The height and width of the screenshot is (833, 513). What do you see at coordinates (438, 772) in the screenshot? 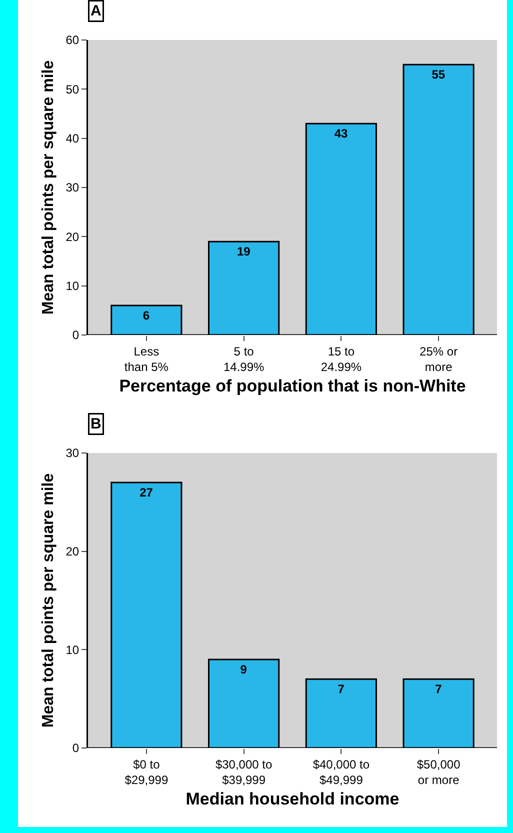
I see `x-tick-label: $50,000 or more` at bounding box center [438, 772].